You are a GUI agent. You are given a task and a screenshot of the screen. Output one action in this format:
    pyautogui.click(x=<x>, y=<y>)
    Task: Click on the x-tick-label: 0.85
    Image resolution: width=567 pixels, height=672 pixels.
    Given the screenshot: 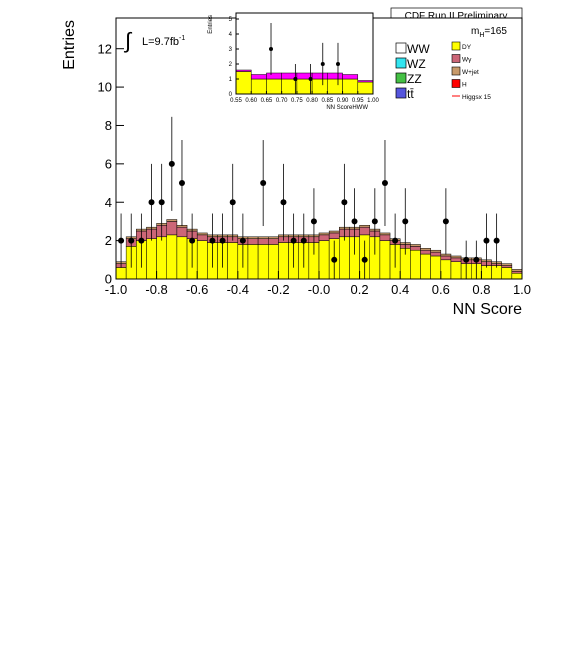 What is the action you would take?
    pyautogui.click(x=327, y=101)
    